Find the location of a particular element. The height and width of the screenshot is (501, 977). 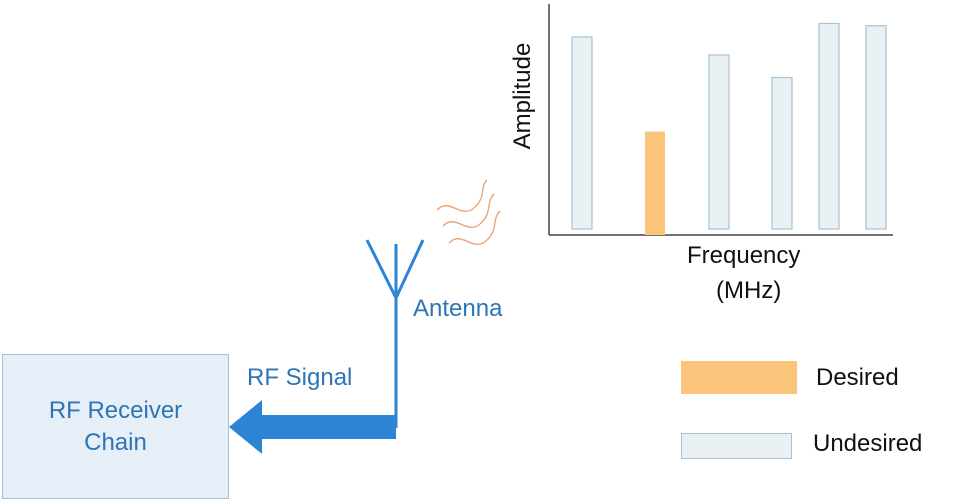

chart-bars is located at coordinates (729, 128).